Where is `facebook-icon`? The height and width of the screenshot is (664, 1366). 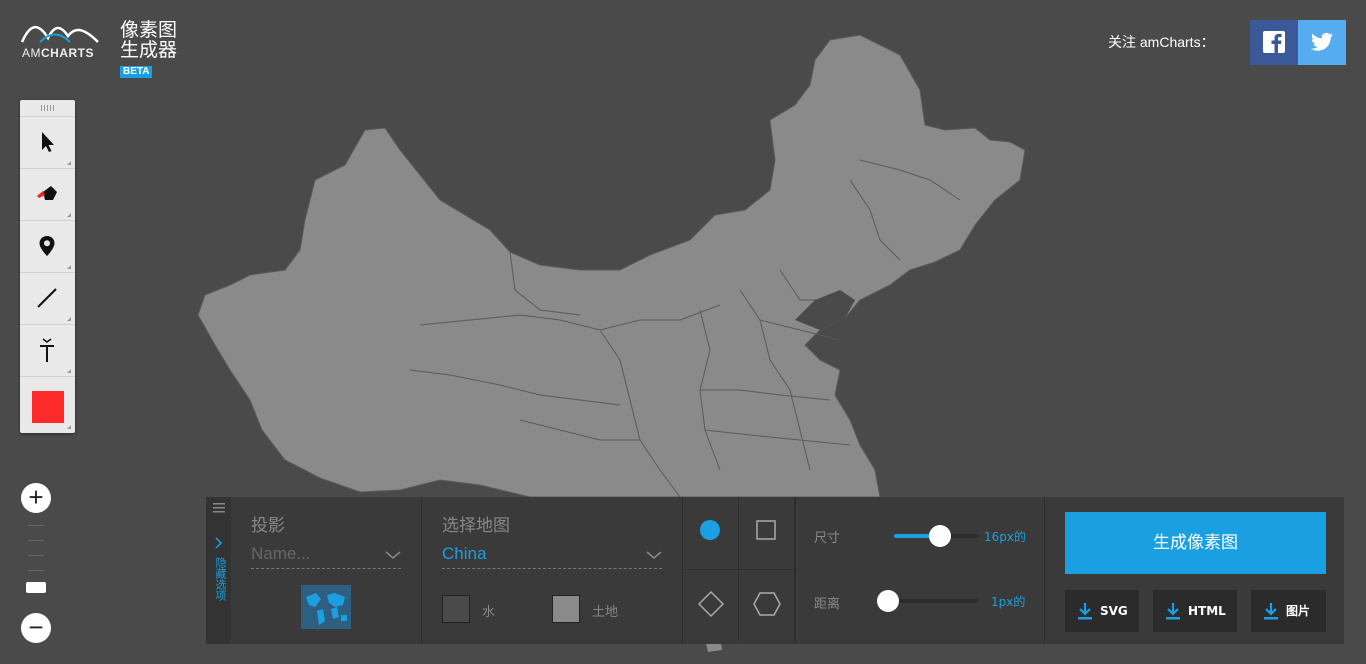 facebook-icon is located at coordinates (1274, 42).